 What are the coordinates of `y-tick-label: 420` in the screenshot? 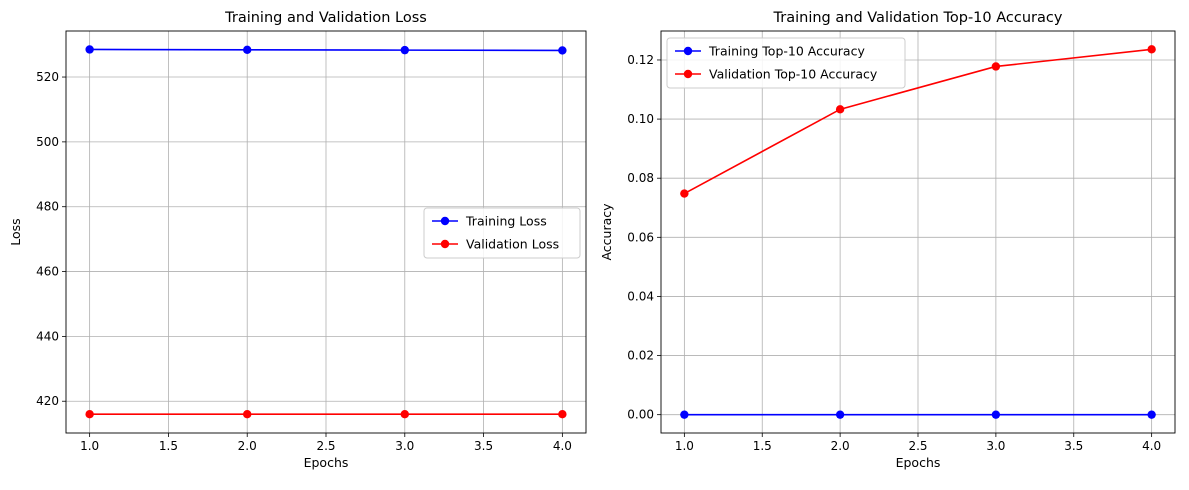 It's located at (47, 401).